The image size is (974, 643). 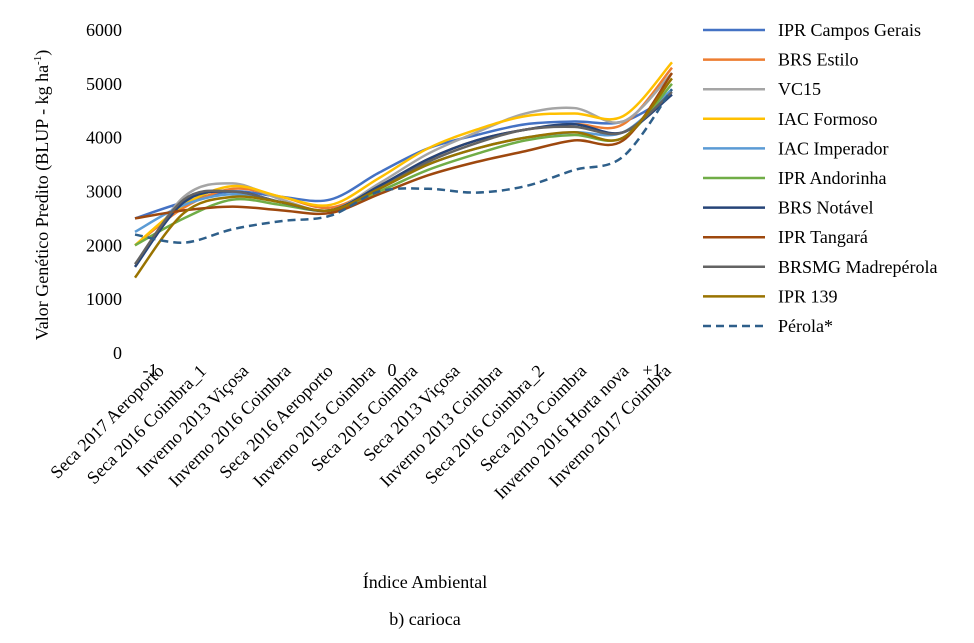 I want to click on y-tick-label: 6000, so click(x=104, y=30).